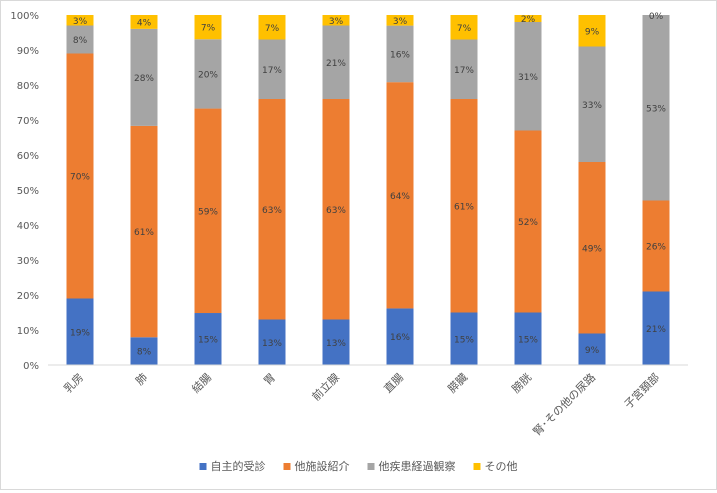  Describe the element at coordinates (358, 466) in the screenshot. I see `legend: 自主的受診 他施設紹介 他疾患経過観察 その他` at that location.